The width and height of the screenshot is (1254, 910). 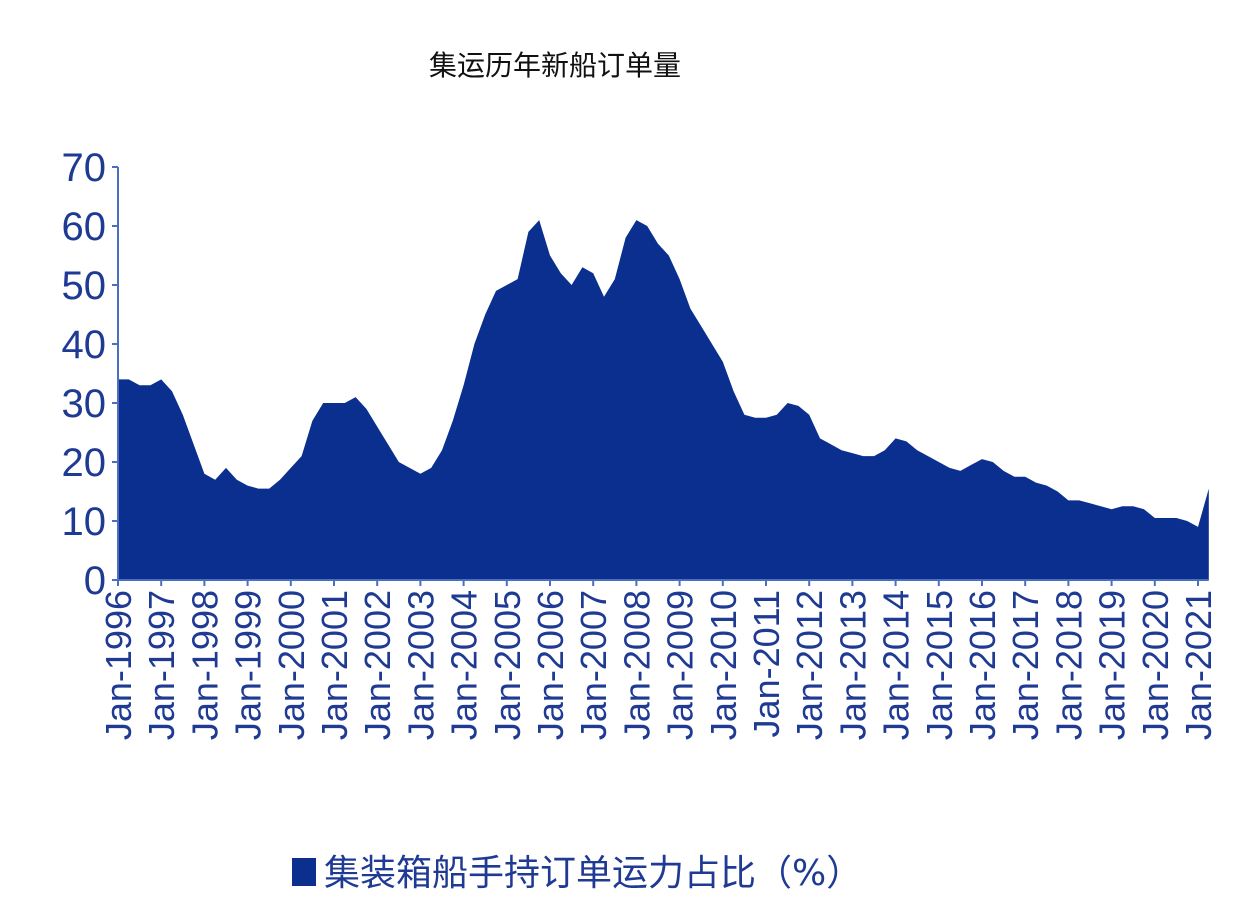 What do you see at coordinates (593, 665) in the screenshot?
I see `x-tick-label: Jan-2007` at bounding box center [593, 665].